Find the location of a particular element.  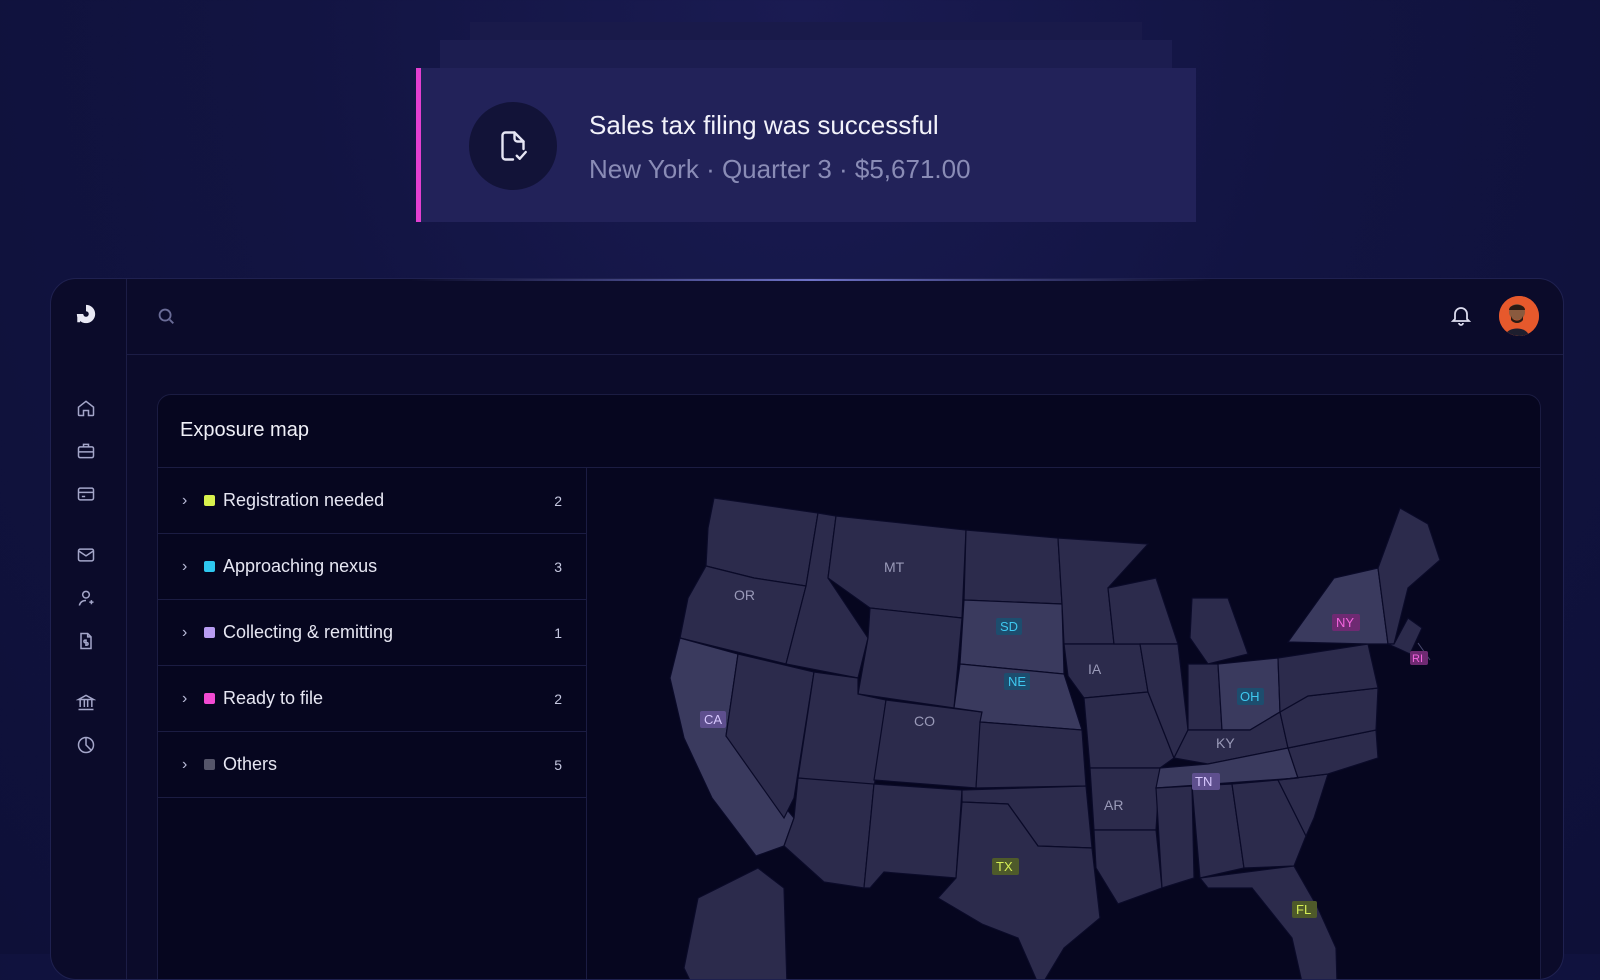

bell-icon is located at coordinates (1462, 316).